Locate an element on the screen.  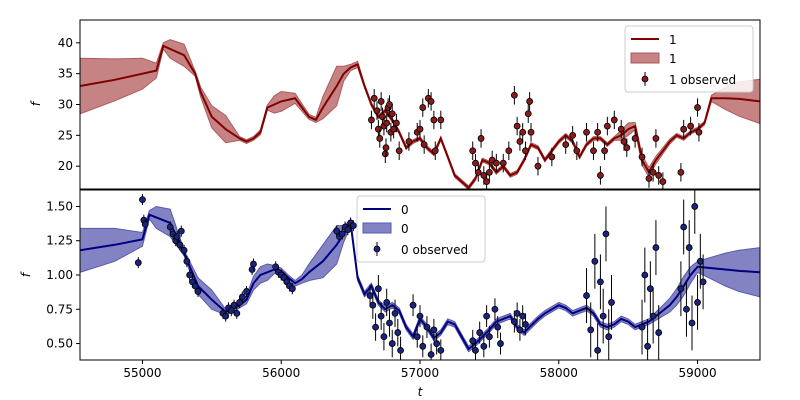
x-tick-label: 56000 is located at coordinates (281, 373).